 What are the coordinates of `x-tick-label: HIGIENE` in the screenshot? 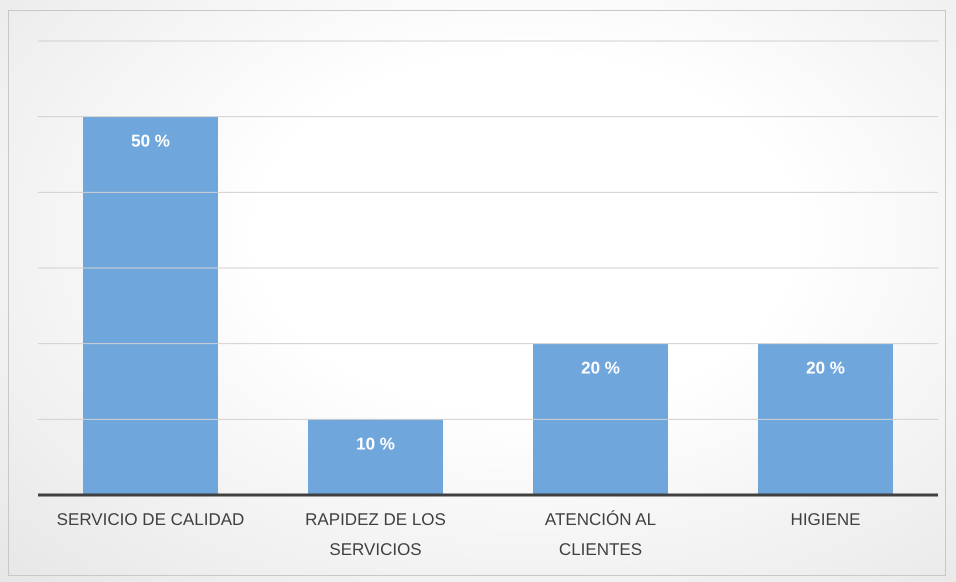 It's located at (825, 520).